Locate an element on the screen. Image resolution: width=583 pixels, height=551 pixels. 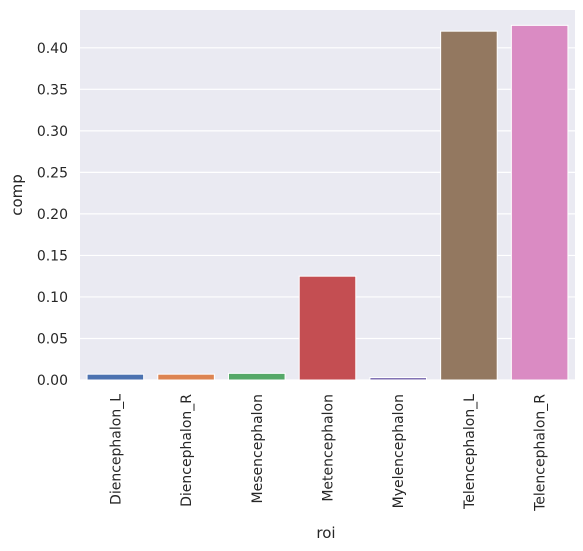
y-tick-labels: 0.00 0.05 0.10 0.15 0.20 0.25 0.30 0.35 0.40 is located at coordinates (52, 215).